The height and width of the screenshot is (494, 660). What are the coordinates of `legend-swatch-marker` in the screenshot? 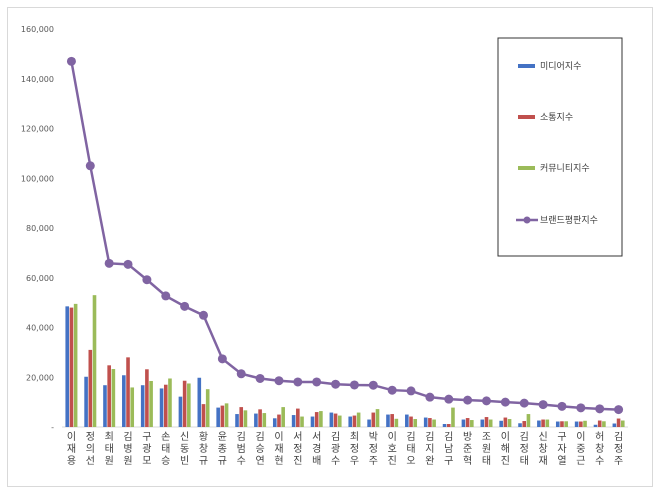 It's located at (527, 220).